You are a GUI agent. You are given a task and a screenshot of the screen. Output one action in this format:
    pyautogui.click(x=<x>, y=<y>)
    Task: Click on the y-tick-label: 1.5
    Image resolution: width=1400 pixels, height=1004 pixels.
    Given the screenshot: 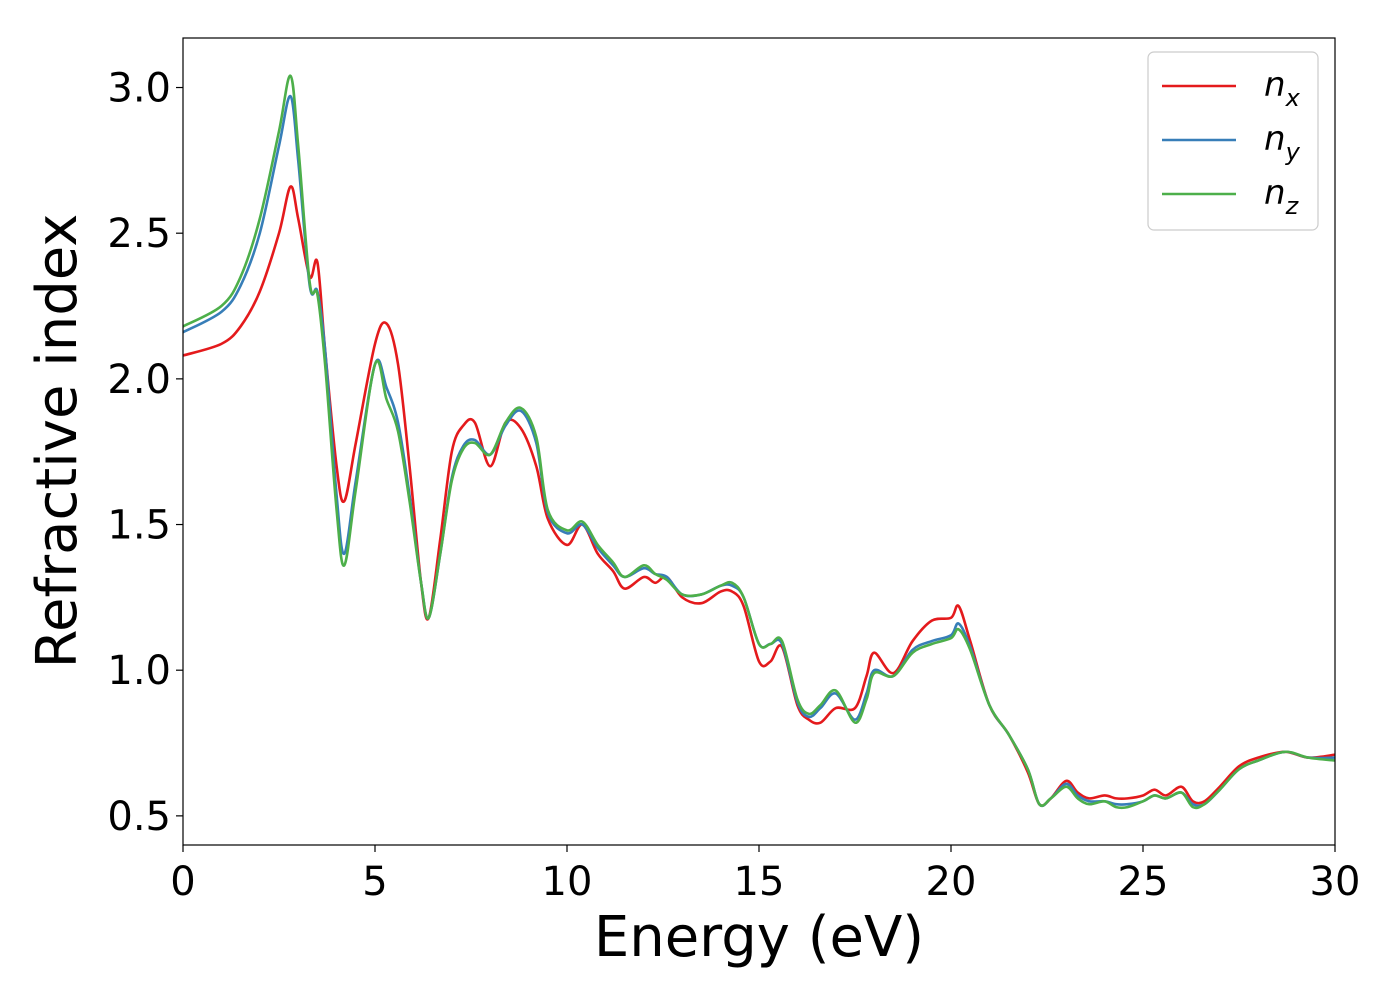 What is the action you would take?
    pyautogui.click(x=139, y=526)
    